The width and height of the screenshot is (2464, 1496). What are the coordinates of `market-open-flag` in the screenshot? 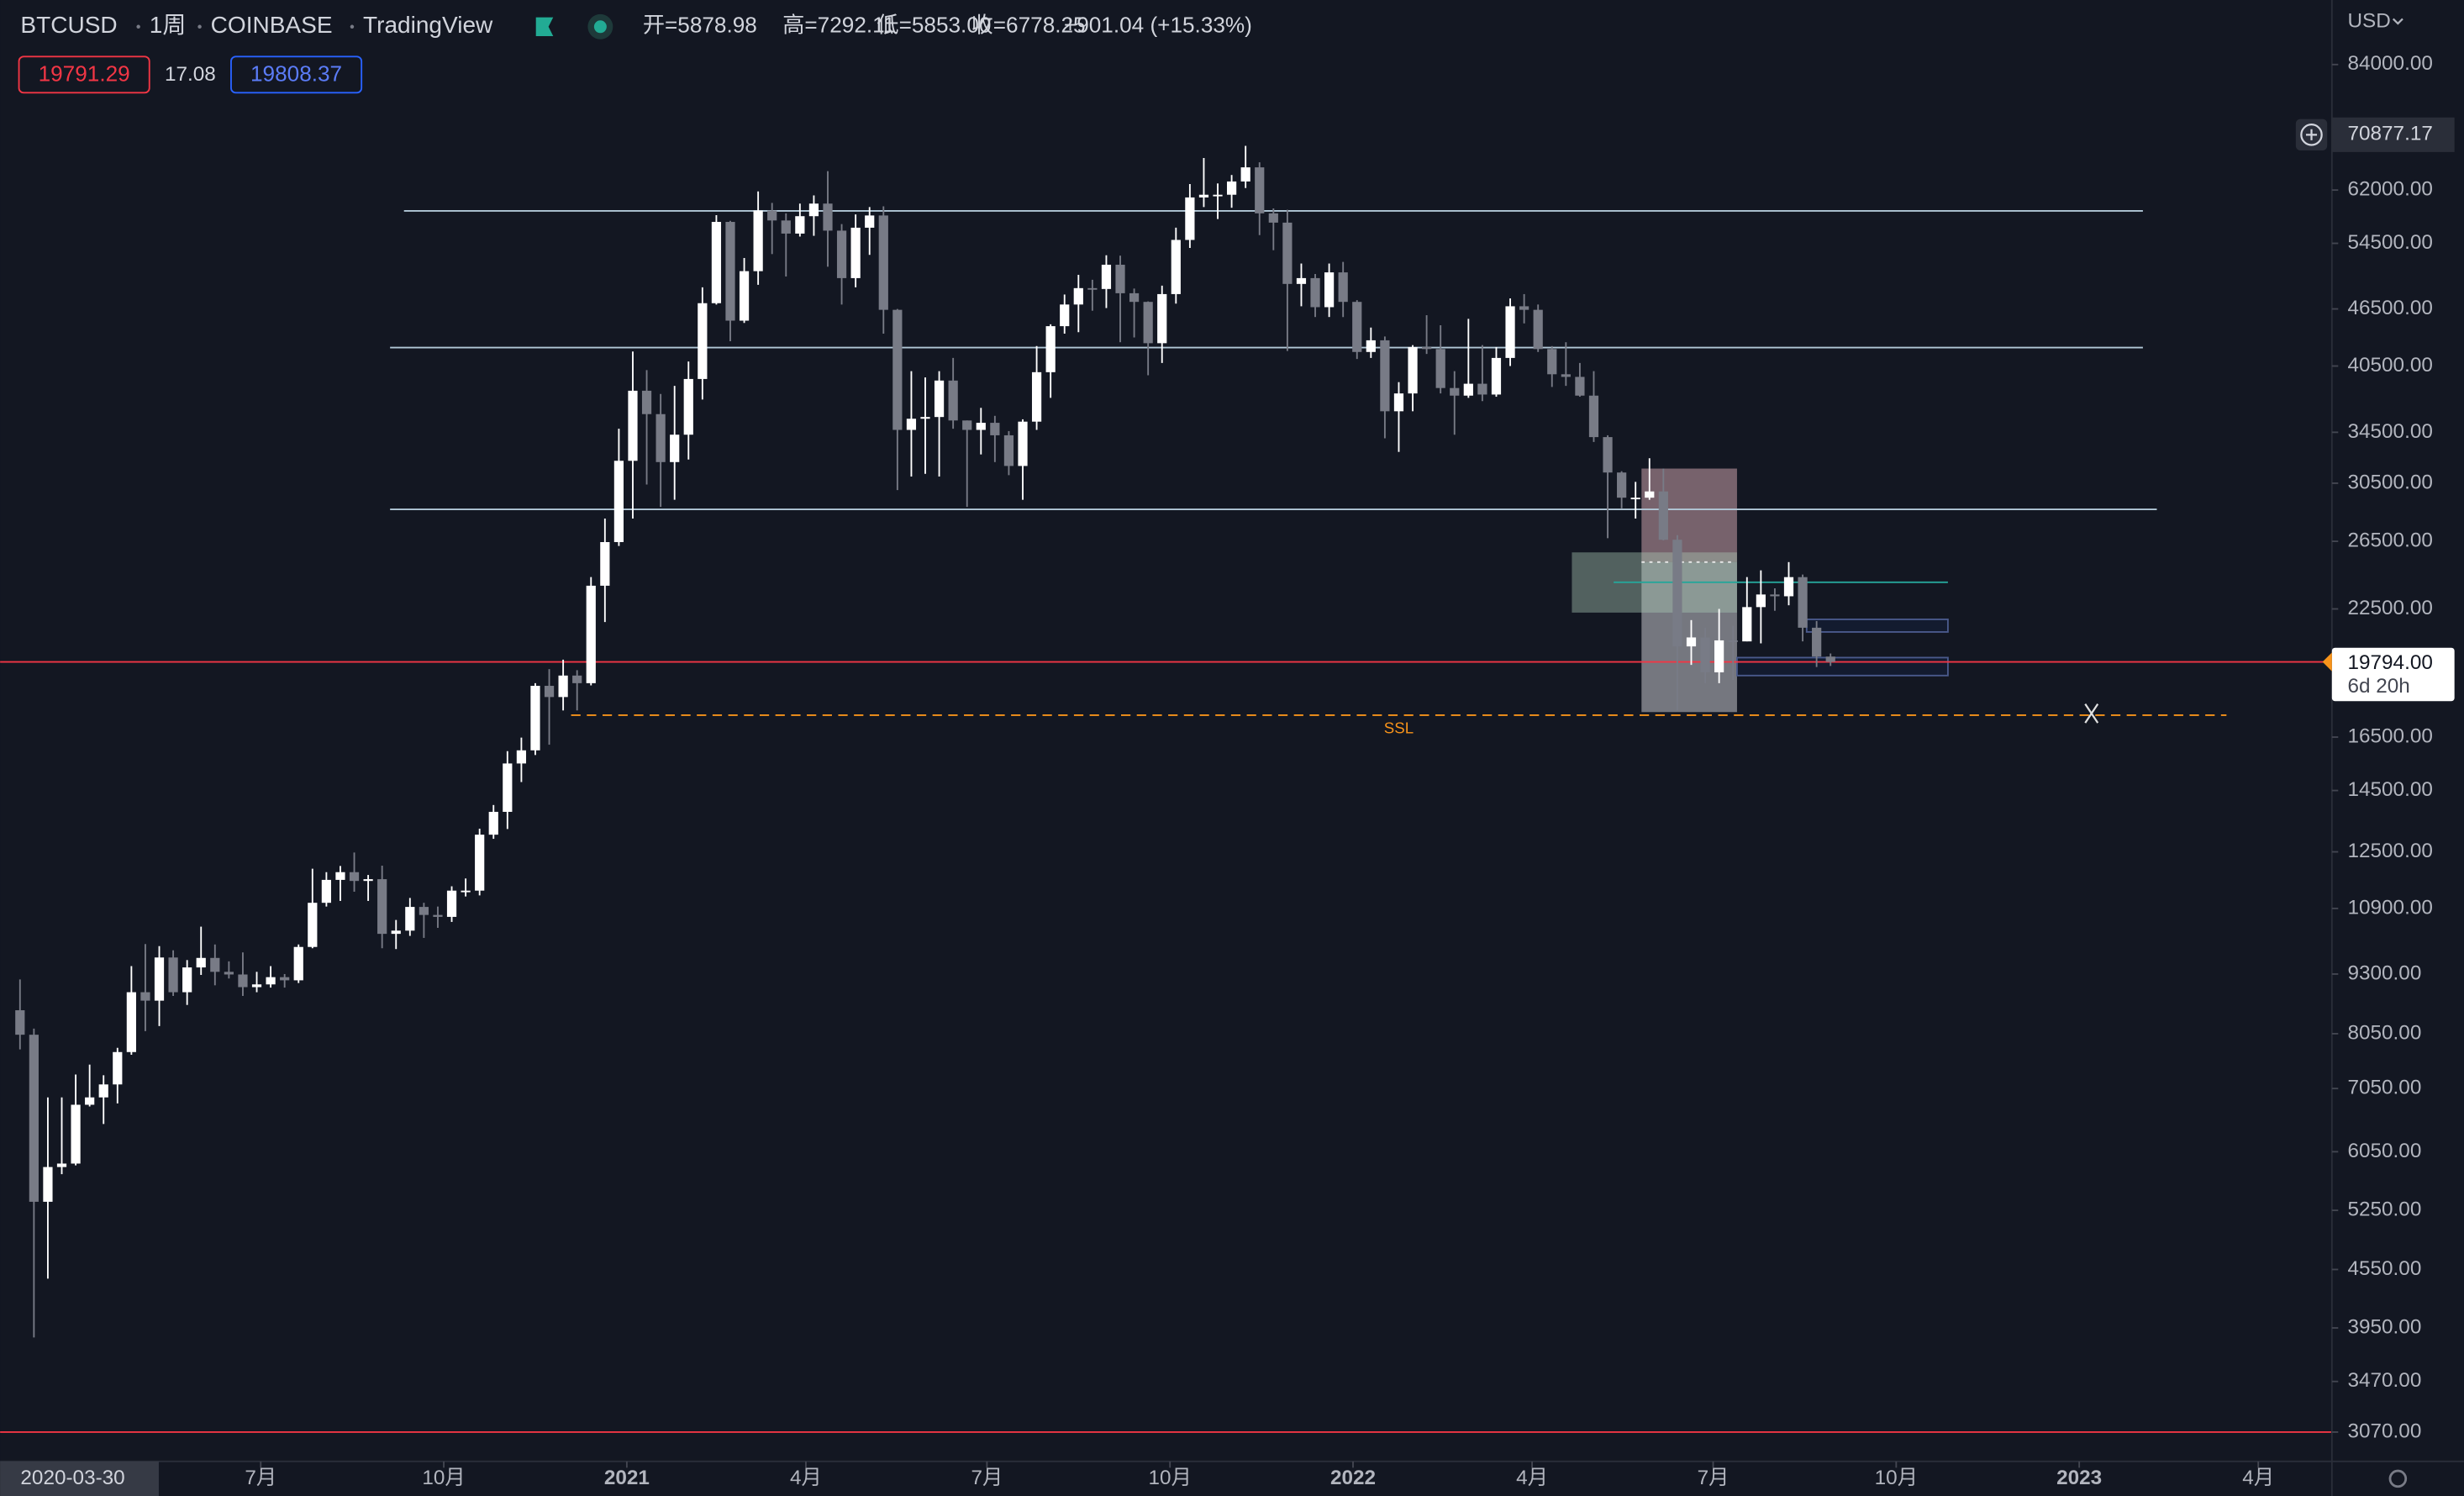 It's located at (544, 27).